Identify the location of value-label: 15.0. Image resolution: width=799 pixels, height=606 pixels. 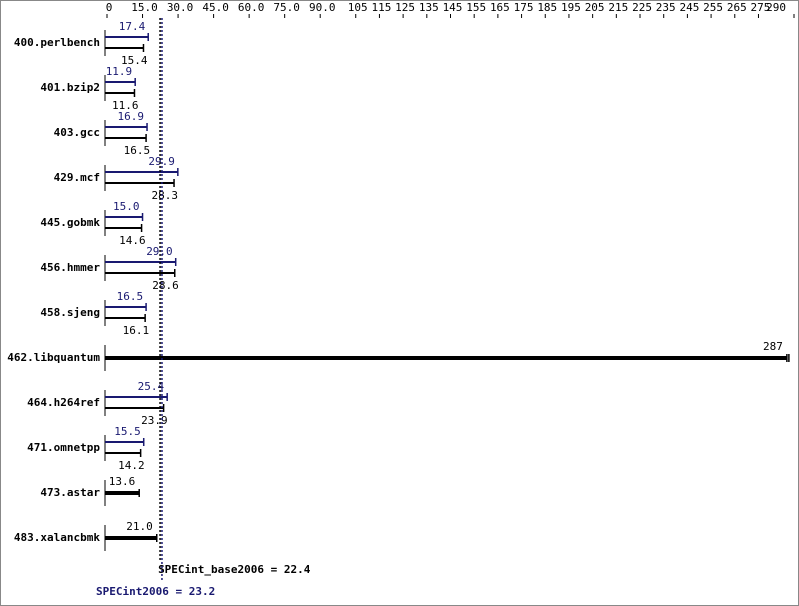
(126, 206).